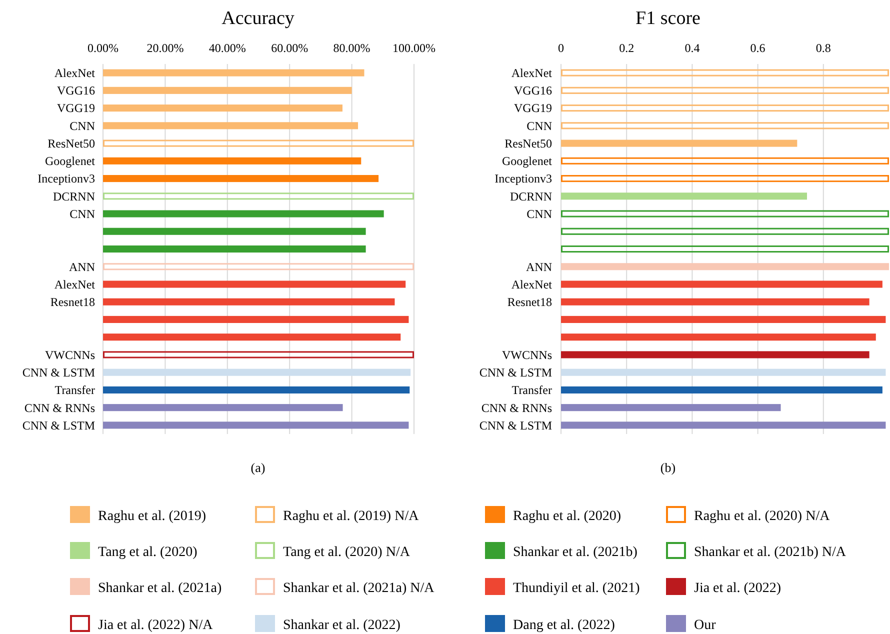  I want to click on legend-label: Shankar et al. (2021b) N/A, so click(770, 552).